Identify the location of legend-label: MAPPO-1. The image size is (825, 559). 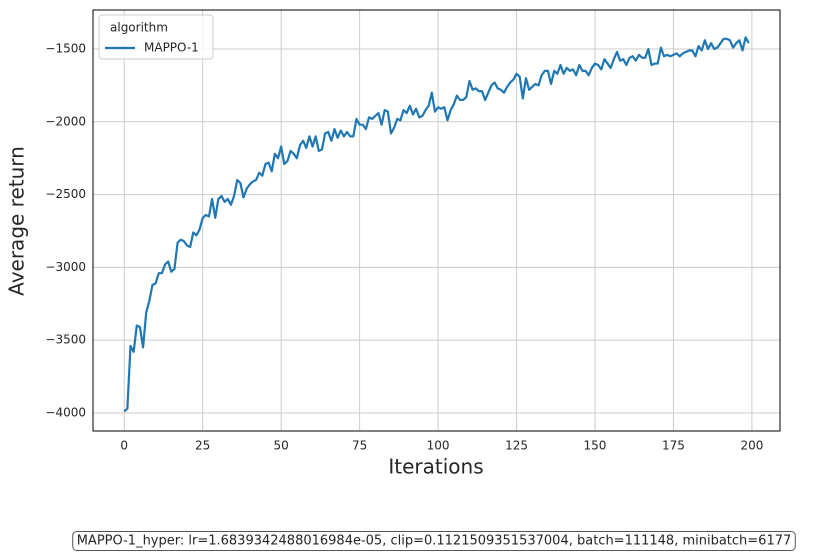
(171, 48).